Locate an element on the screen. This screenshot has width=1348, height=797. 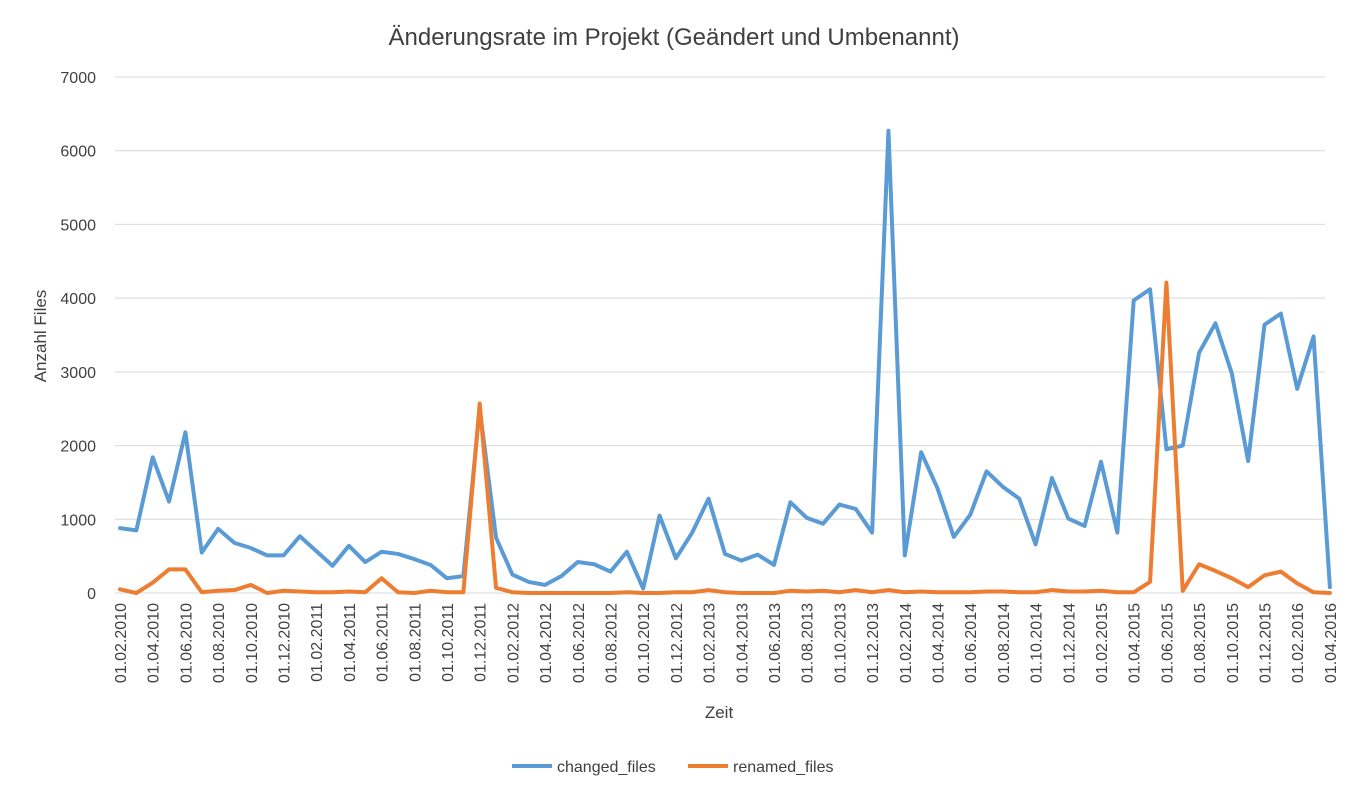
x-tick-label: 01.10.2010 is located at coordinates (252, 643).